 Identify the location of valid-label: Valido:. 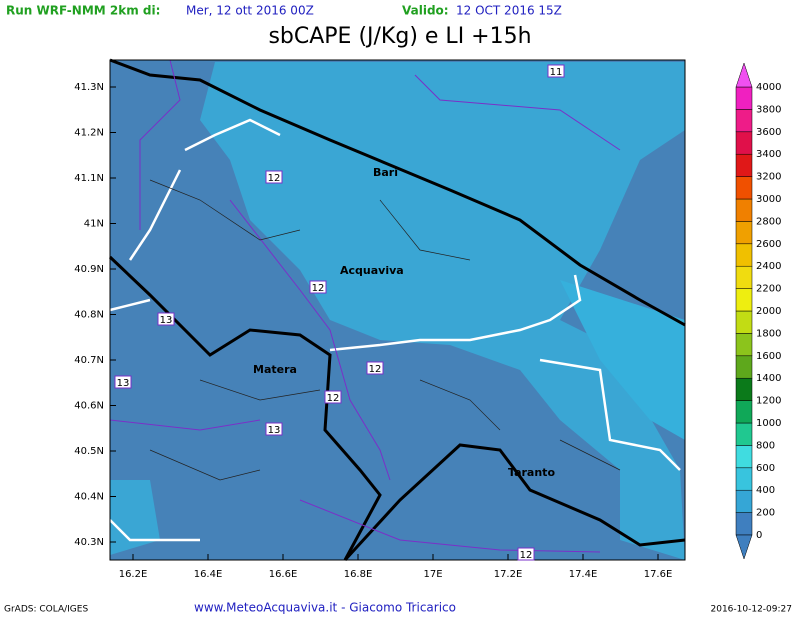
(425, 11).